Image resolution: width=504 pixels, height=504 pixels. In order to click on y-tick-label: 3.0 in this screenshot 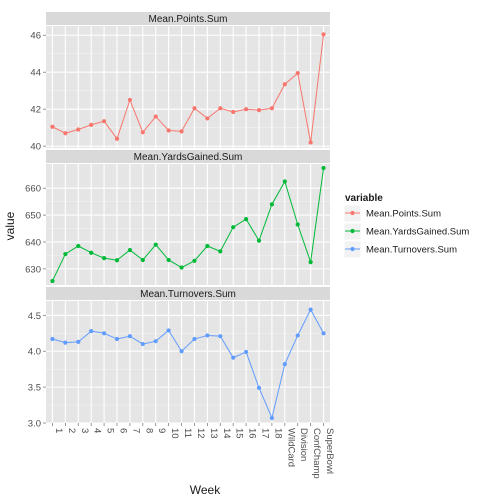, I will do `click(34, 424)`.